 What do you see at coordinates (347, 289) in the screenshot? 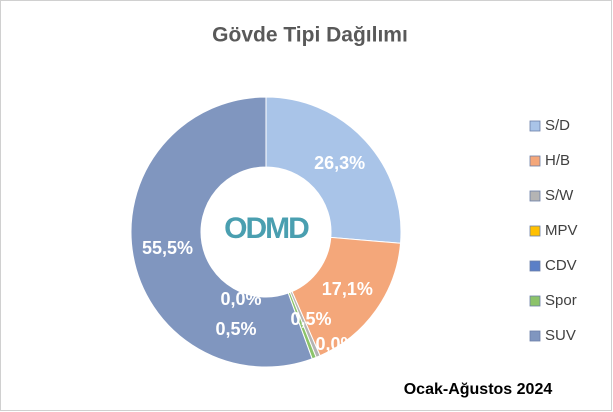
I see `data-label: 17,1%` at bounding box center [347, 289].